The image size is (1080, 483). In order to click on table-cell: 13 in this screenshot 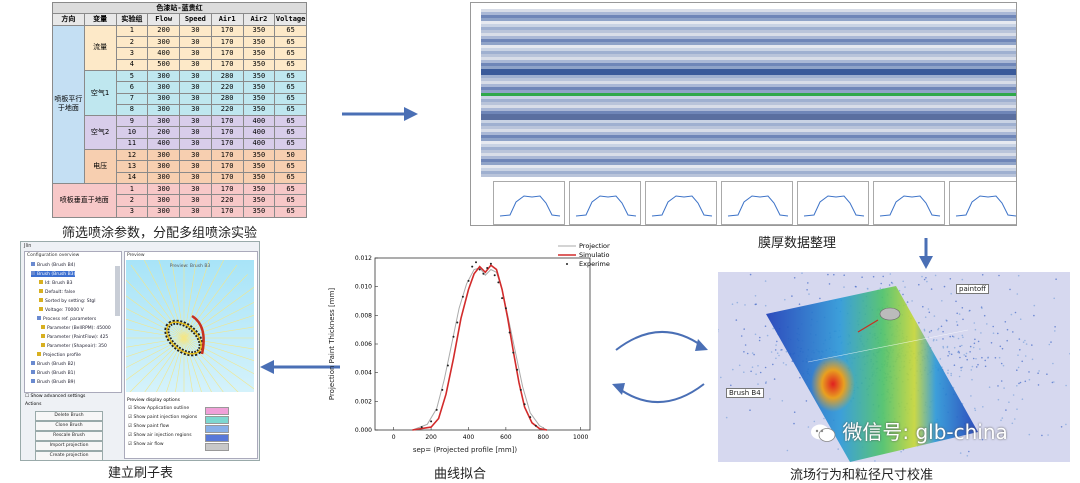, I will do `click(132, 166)`.